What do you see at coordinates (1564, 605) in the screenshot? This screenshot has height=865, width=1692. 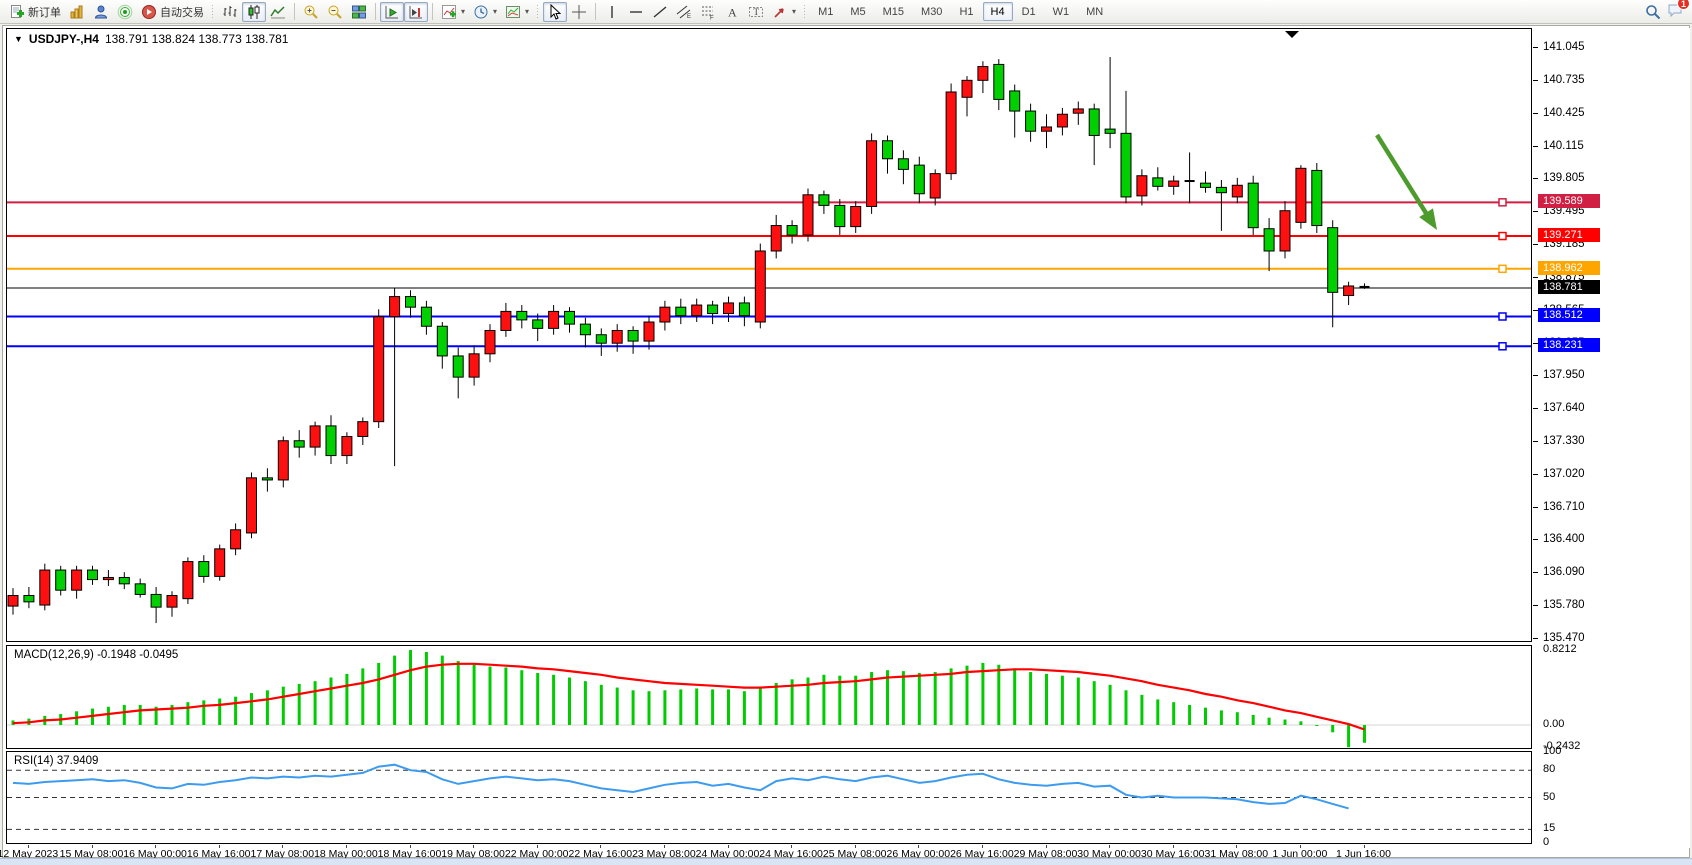 I see `price-tick-label: 135.780` at bounding box center [1564, 605].